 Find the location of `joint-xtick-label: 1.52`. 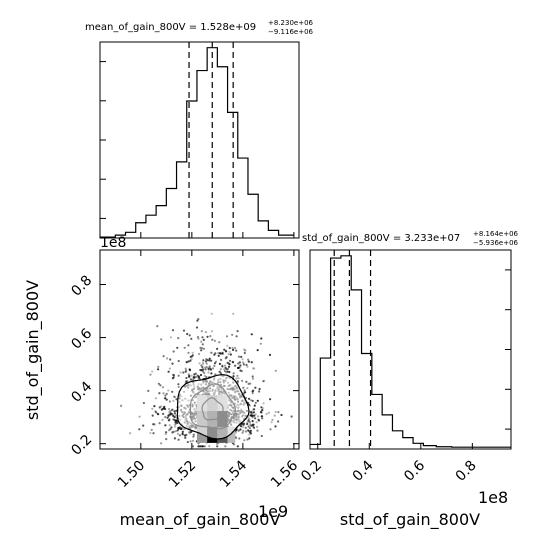

joint-xtick-label: 1.52 is located at coordinates (182, 474).